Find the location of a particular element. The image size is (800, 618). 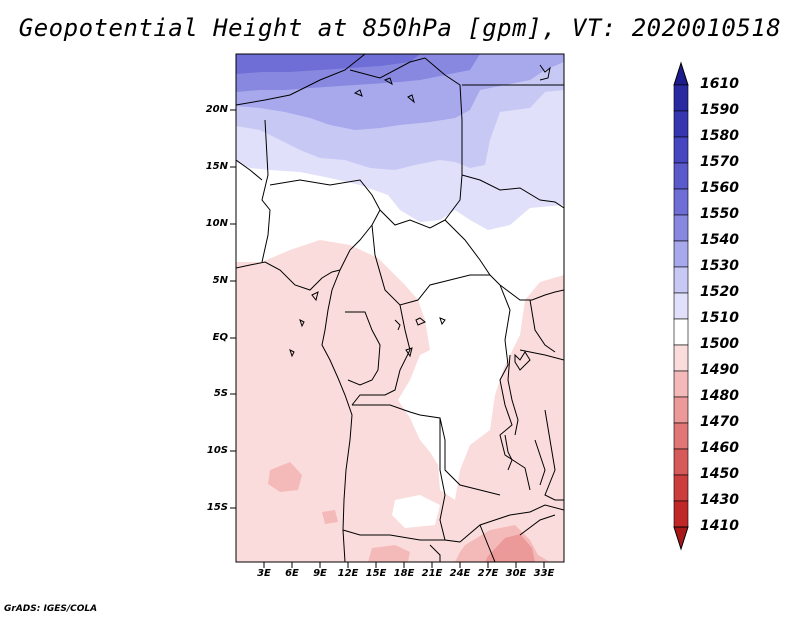

lat-label-15n: 15N is located at coordinates (216, 166).